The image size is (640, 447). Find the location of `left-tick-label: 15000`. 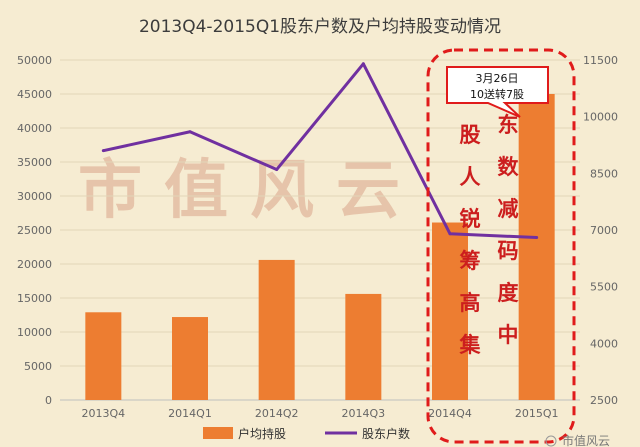

left-tick-label: 15000 is located at coordinates (34, 298).